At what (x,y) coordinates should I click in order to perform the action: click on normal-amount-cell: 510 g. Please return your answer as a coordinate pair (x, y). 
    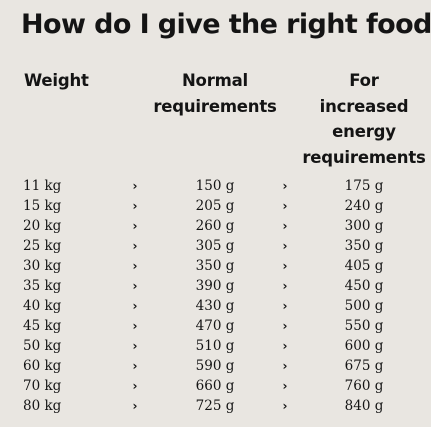
    Looking at the image, I should click on (215, 346).